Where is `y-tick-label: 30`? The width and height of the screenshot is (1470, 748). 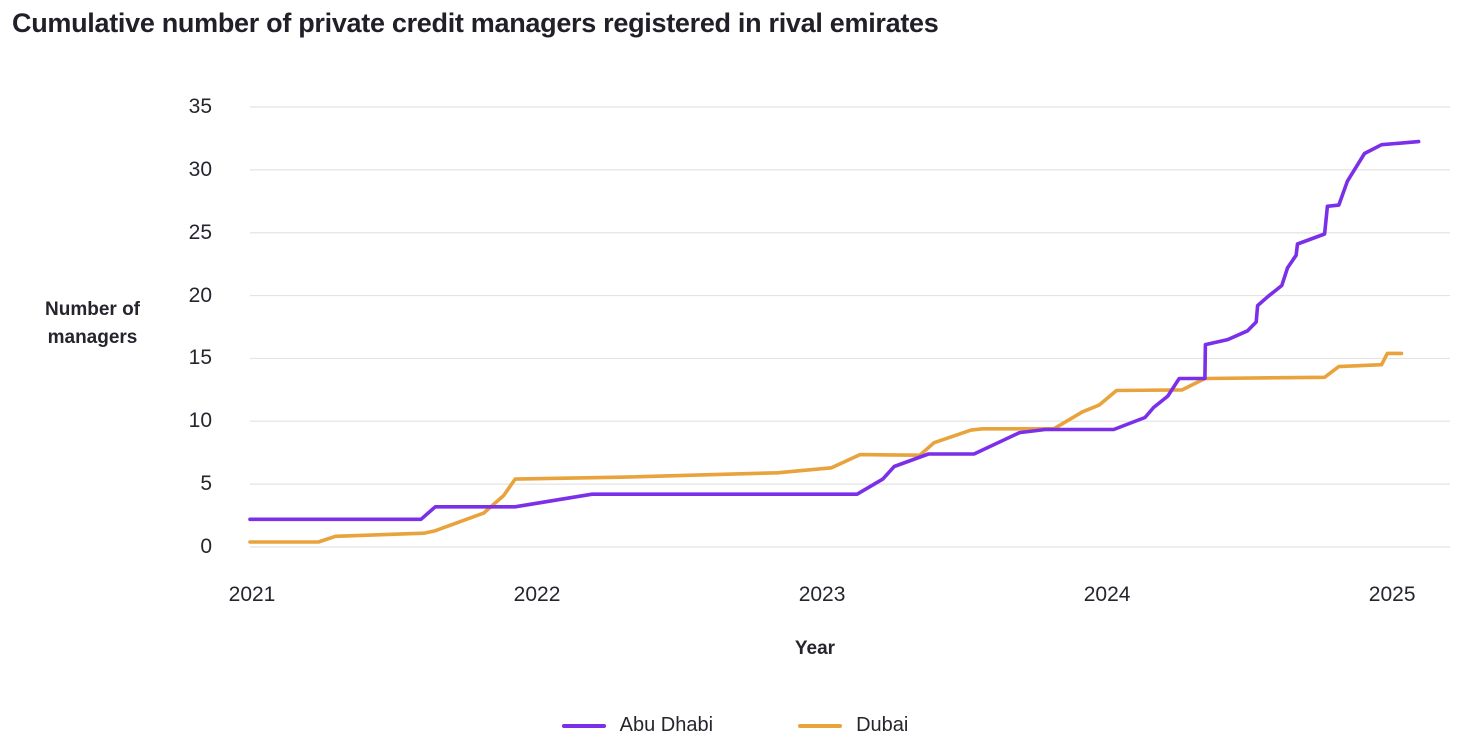 y-tick-label: 30 is located at coordinates (200, 169).